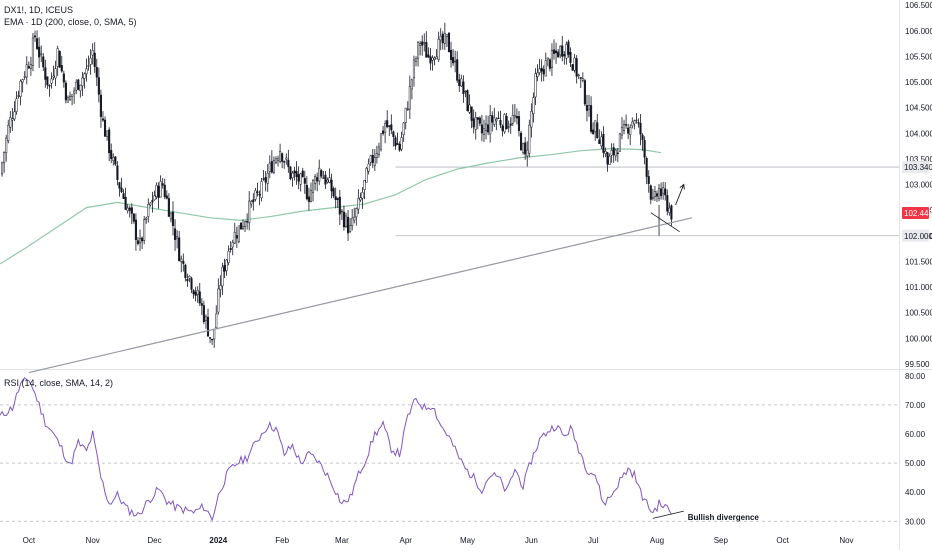  What do you see at coordinates (918, 167) in the screenshot?
I see `level-upper-tag: 103.340` at bounding box center [918, 167].